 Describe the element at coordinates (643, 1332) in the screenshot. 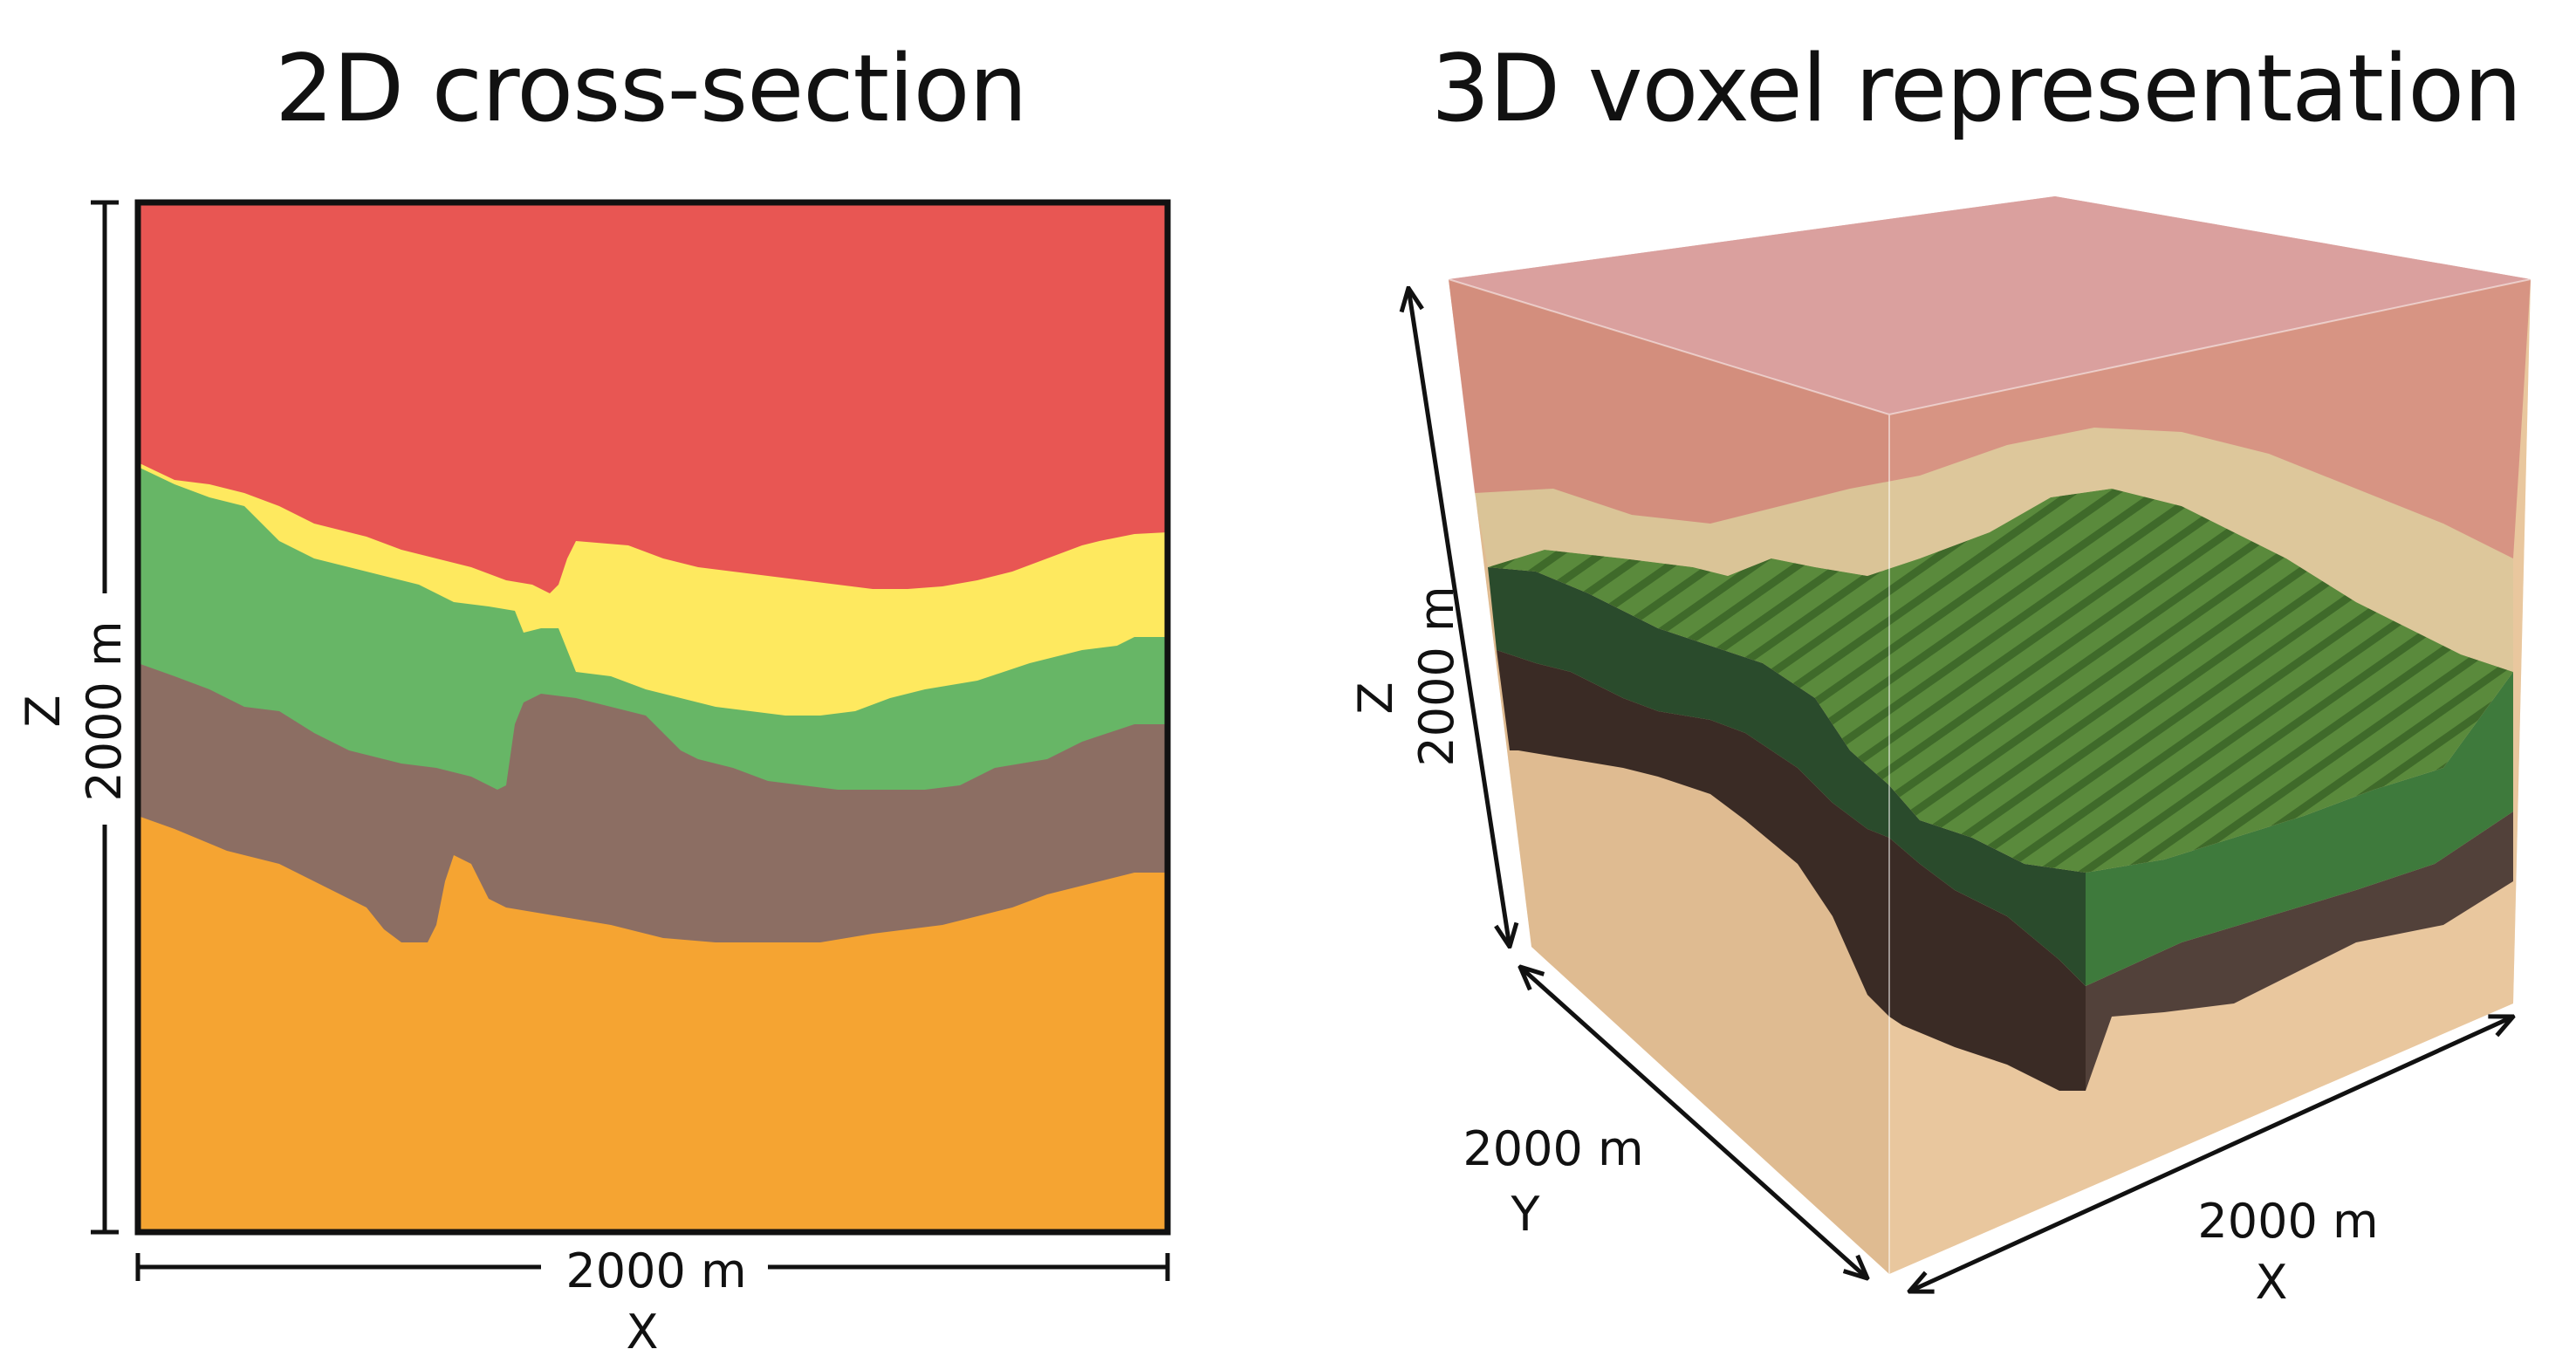

I see `left-x-axis-label: X` at that location.